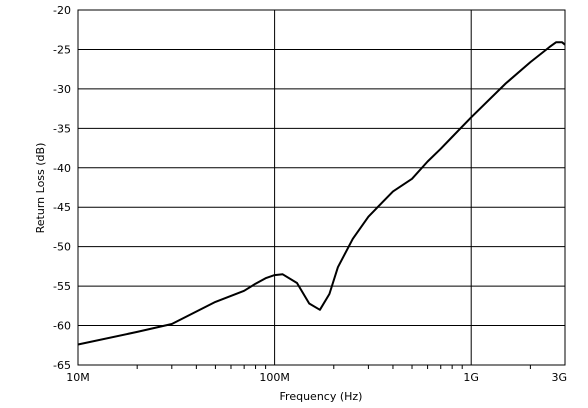 The width and height of the screenshot is (588, 408). Describe the element at coordinates (40, 188) in the screenshot. I see `y-axis-title: Return Loss (dB)` at that location.